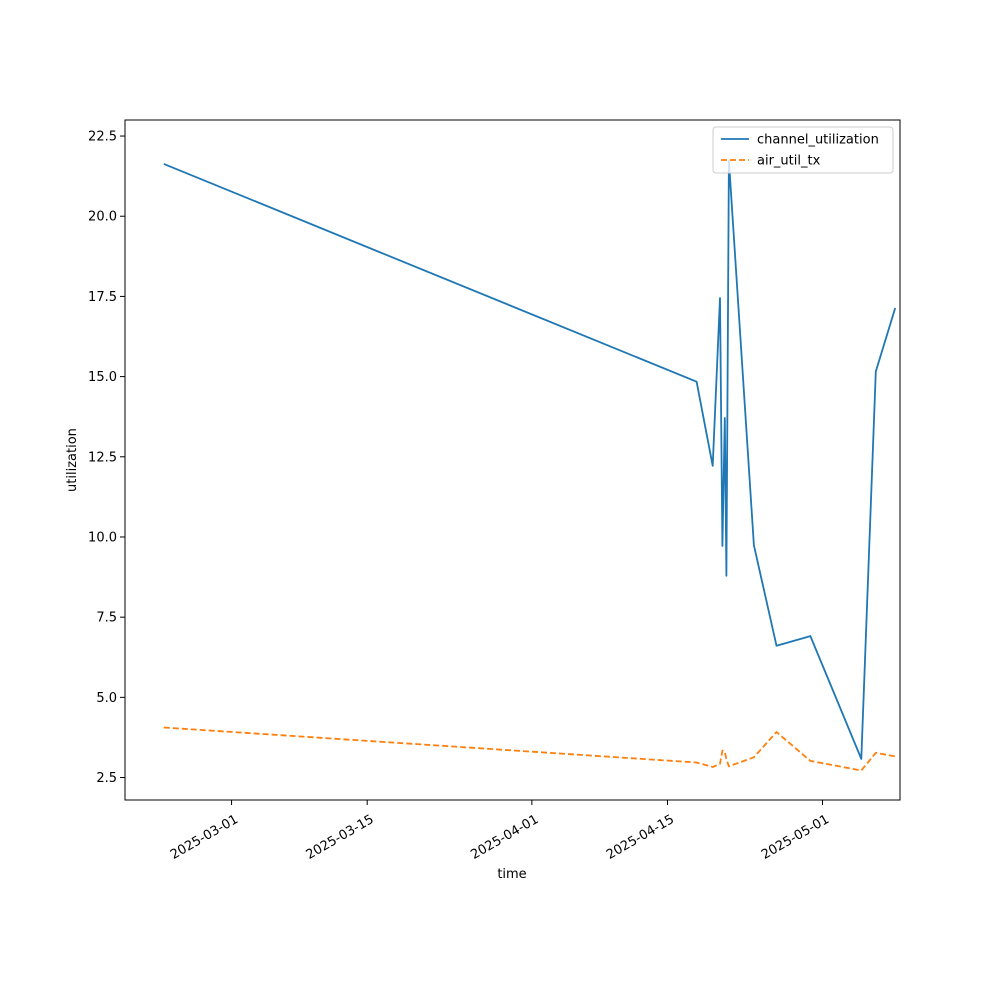 The width and height of the screenshot is (1000, 1000). What do you see at coordinates (504, 837) in the screenshot?
I see `x-tick-label: 2025-04-01` at bounding box center [504, 837].